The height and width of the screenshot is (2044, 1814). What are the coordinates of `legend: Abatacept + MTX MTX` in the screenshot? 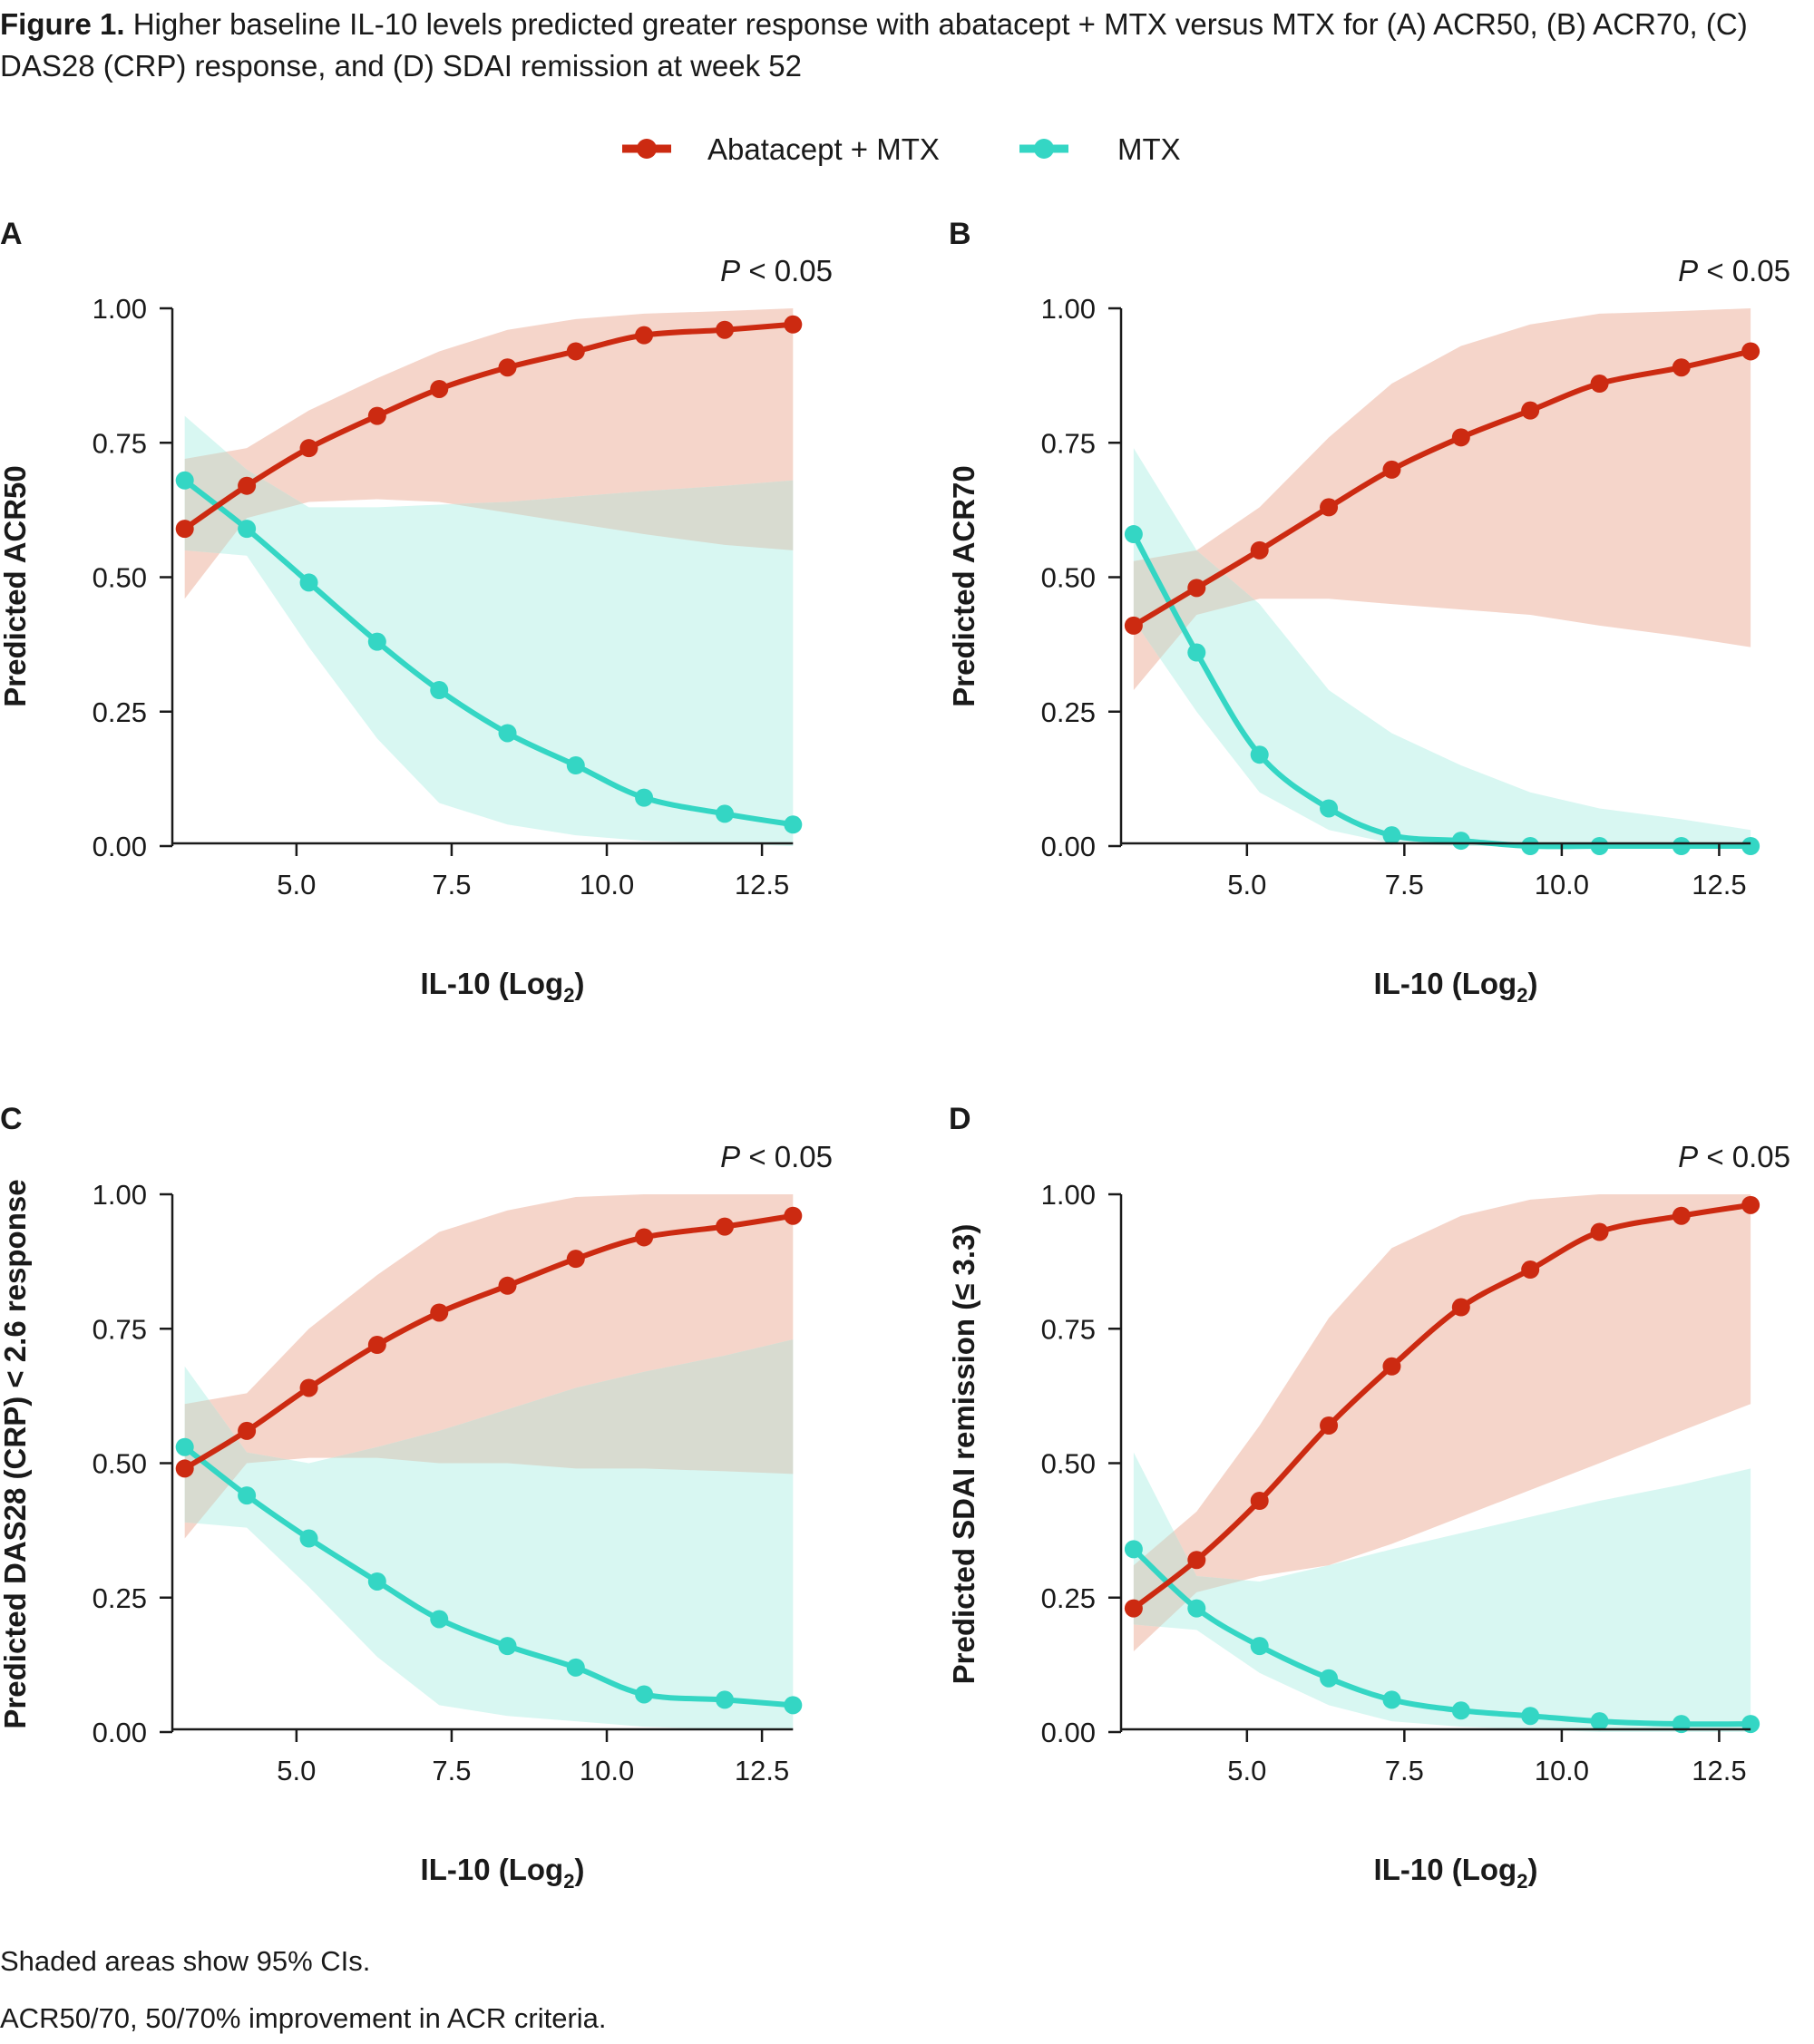 It's located at (902, 149).